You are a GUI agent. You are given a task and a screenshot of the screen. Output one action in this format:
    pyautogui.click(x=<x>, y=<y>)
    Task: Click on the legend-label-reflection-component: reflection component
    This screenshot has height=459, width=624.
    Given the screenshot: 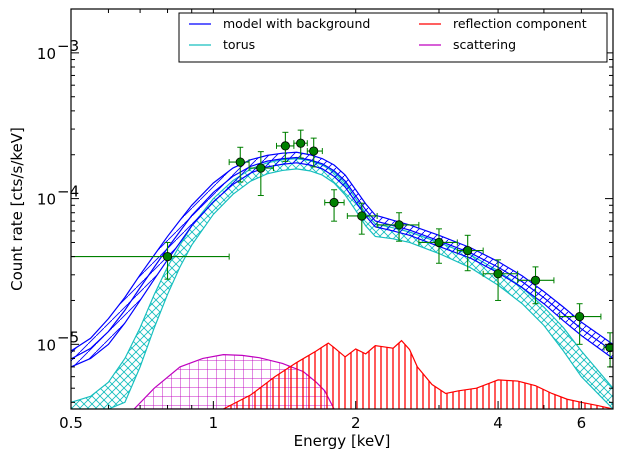 What is the action you would take?
    pyautogui.click(x=520, y=23)
    